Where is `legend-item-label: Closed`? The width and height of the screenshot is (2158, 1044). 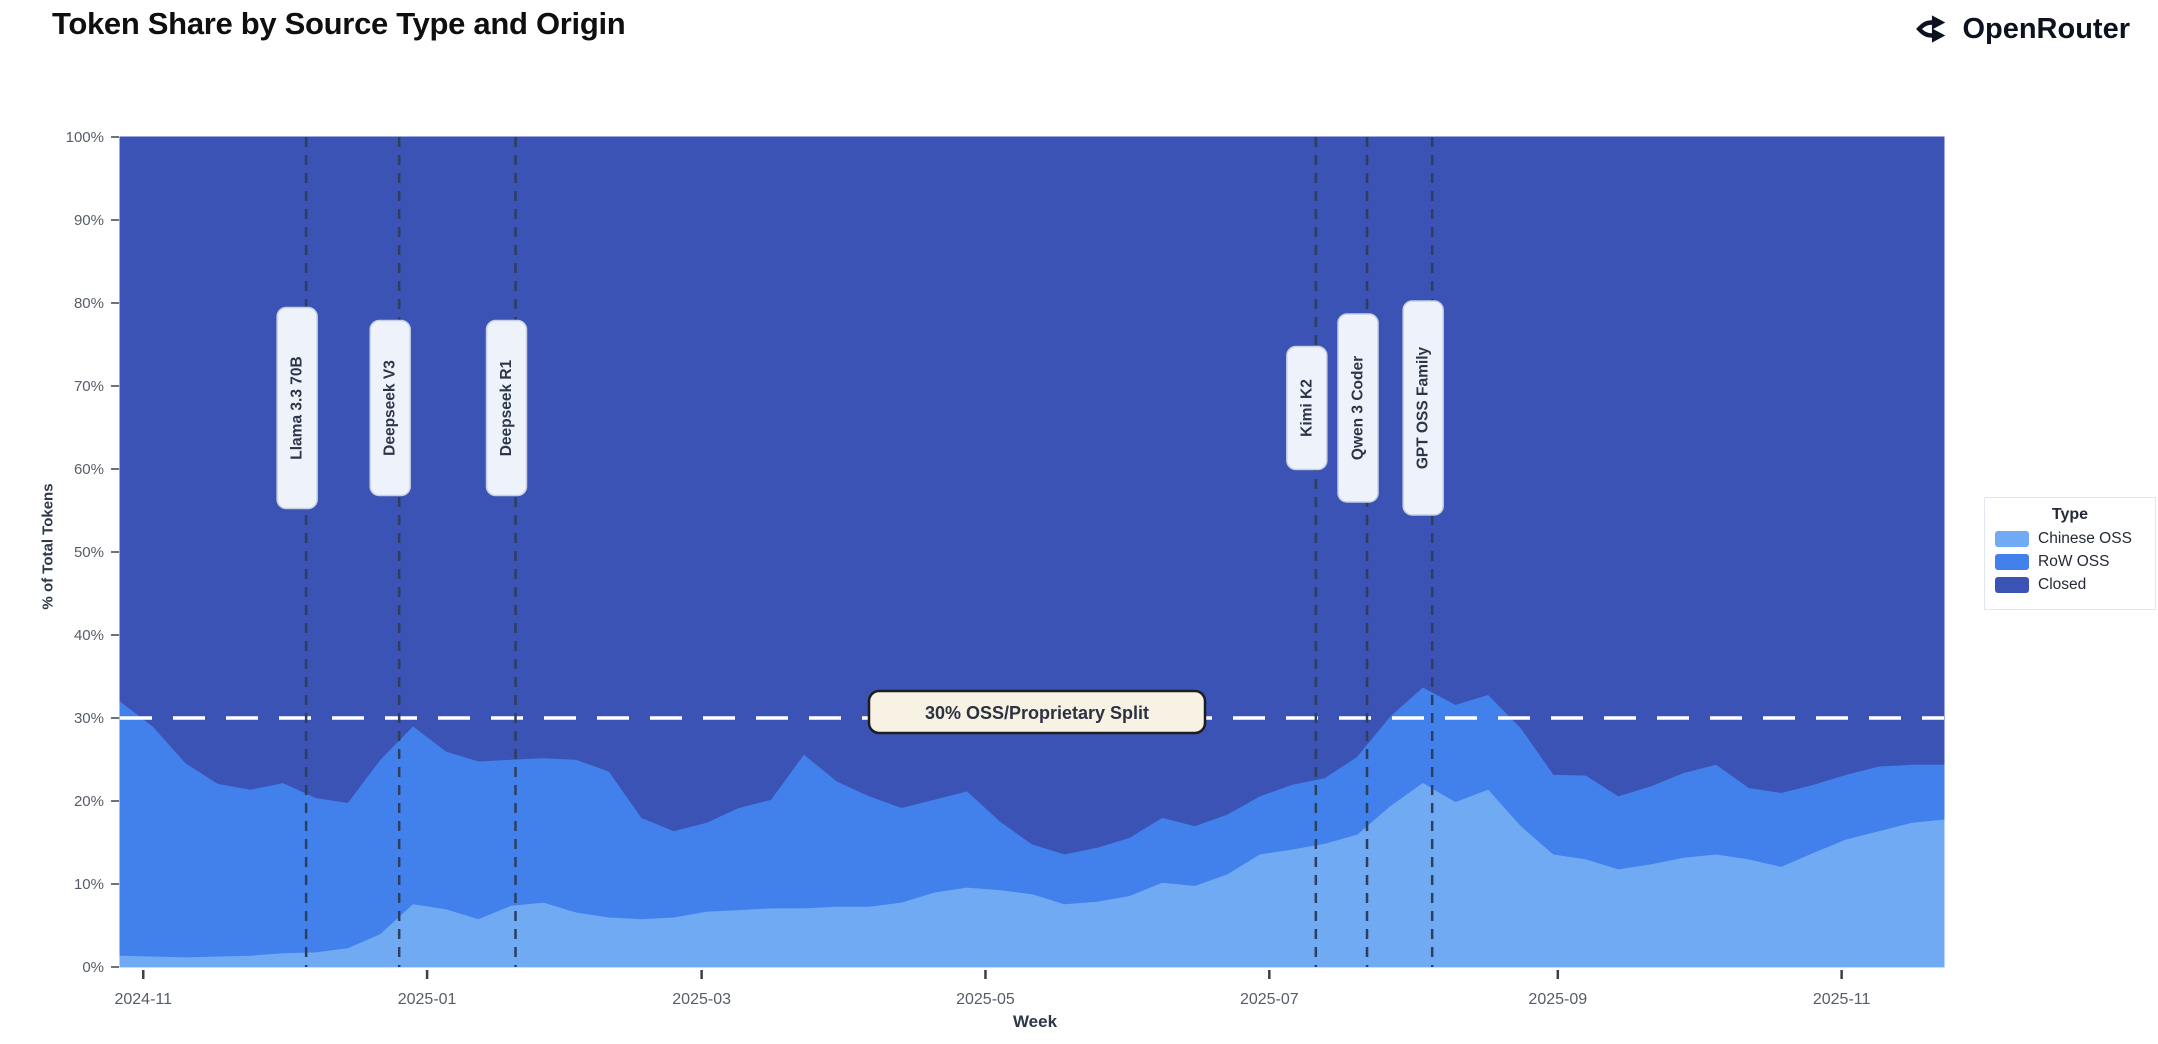
legend-item-label: Closed is located at coordinates (2062, 584).